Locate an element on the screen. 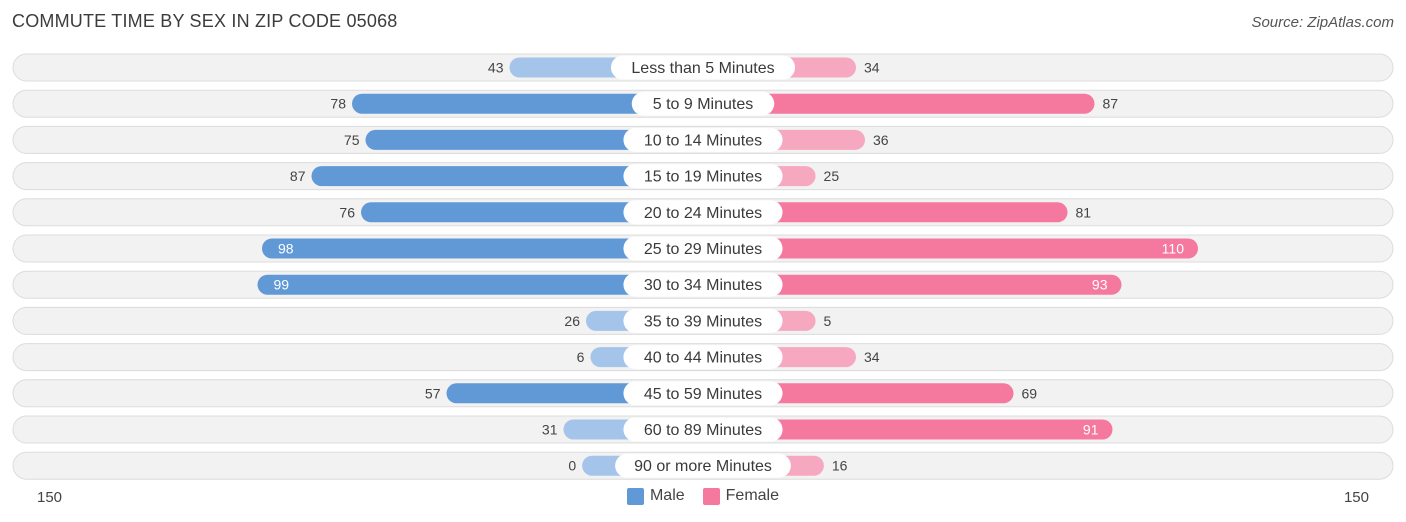 Image resolution: width=1406 pixels, height=522 pixels. category-label: 45 to 59 Minutes is located at coordinates (703, 394).